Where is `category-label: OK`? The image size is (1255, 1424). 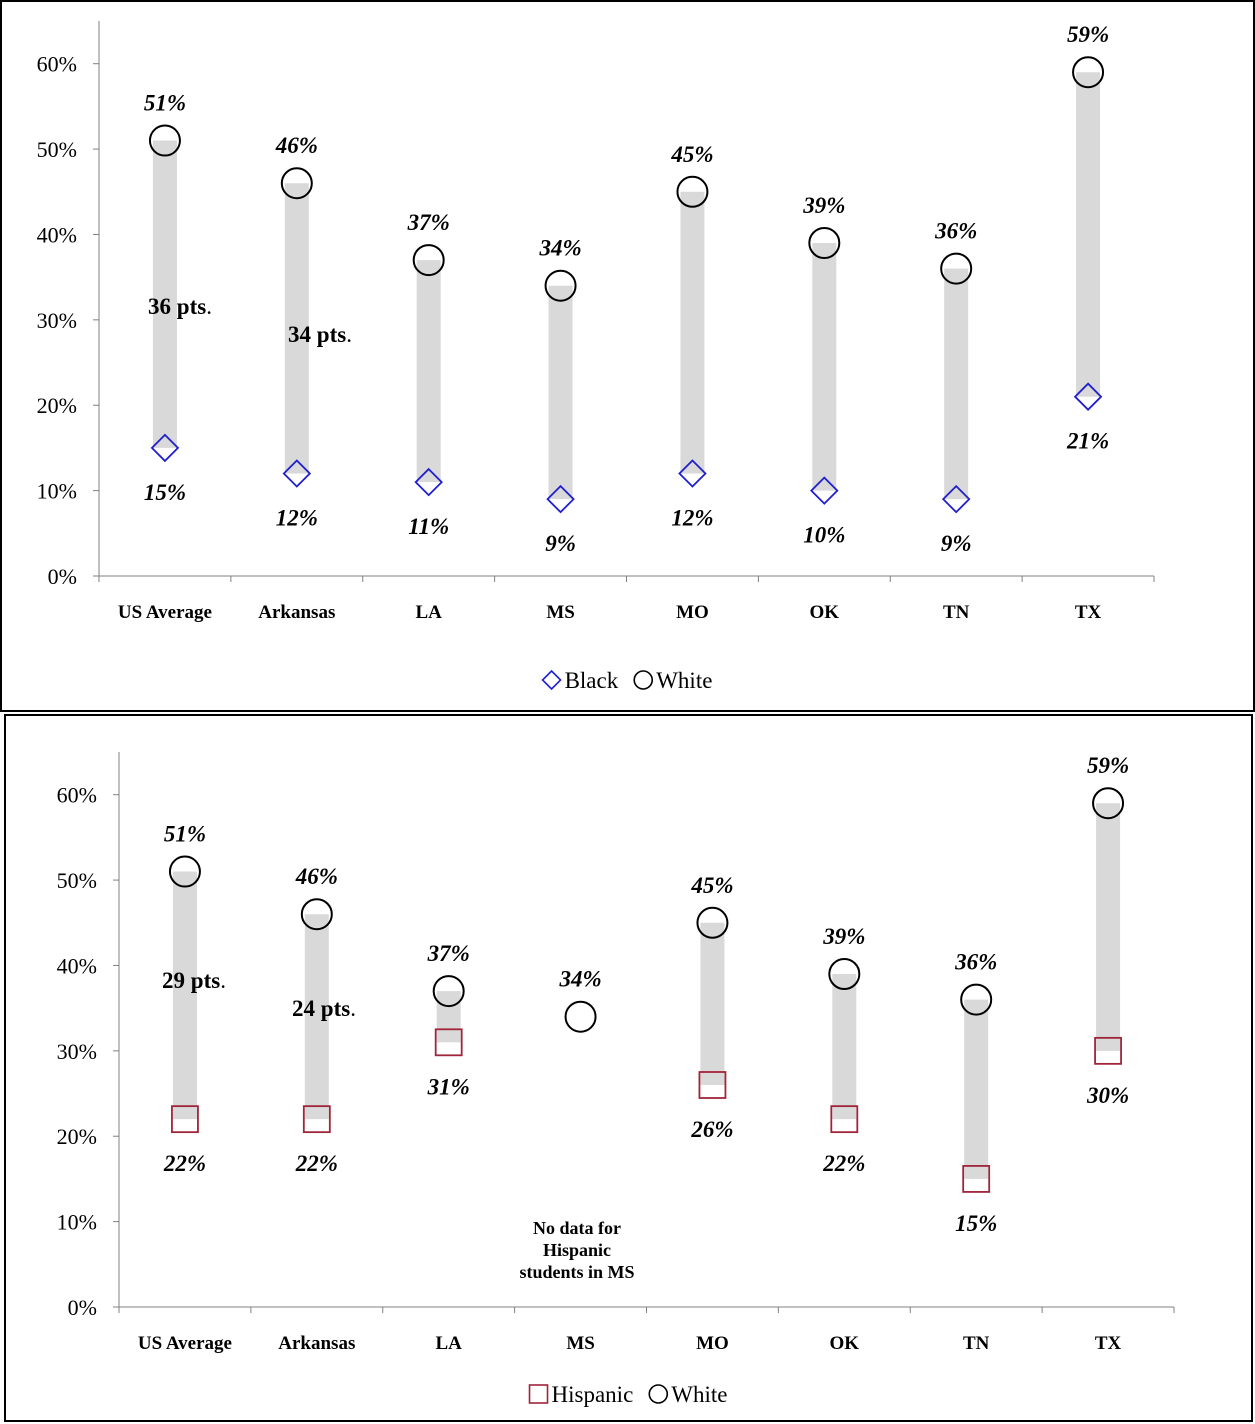 category-label: OK is located at coordinates (845, 1343).